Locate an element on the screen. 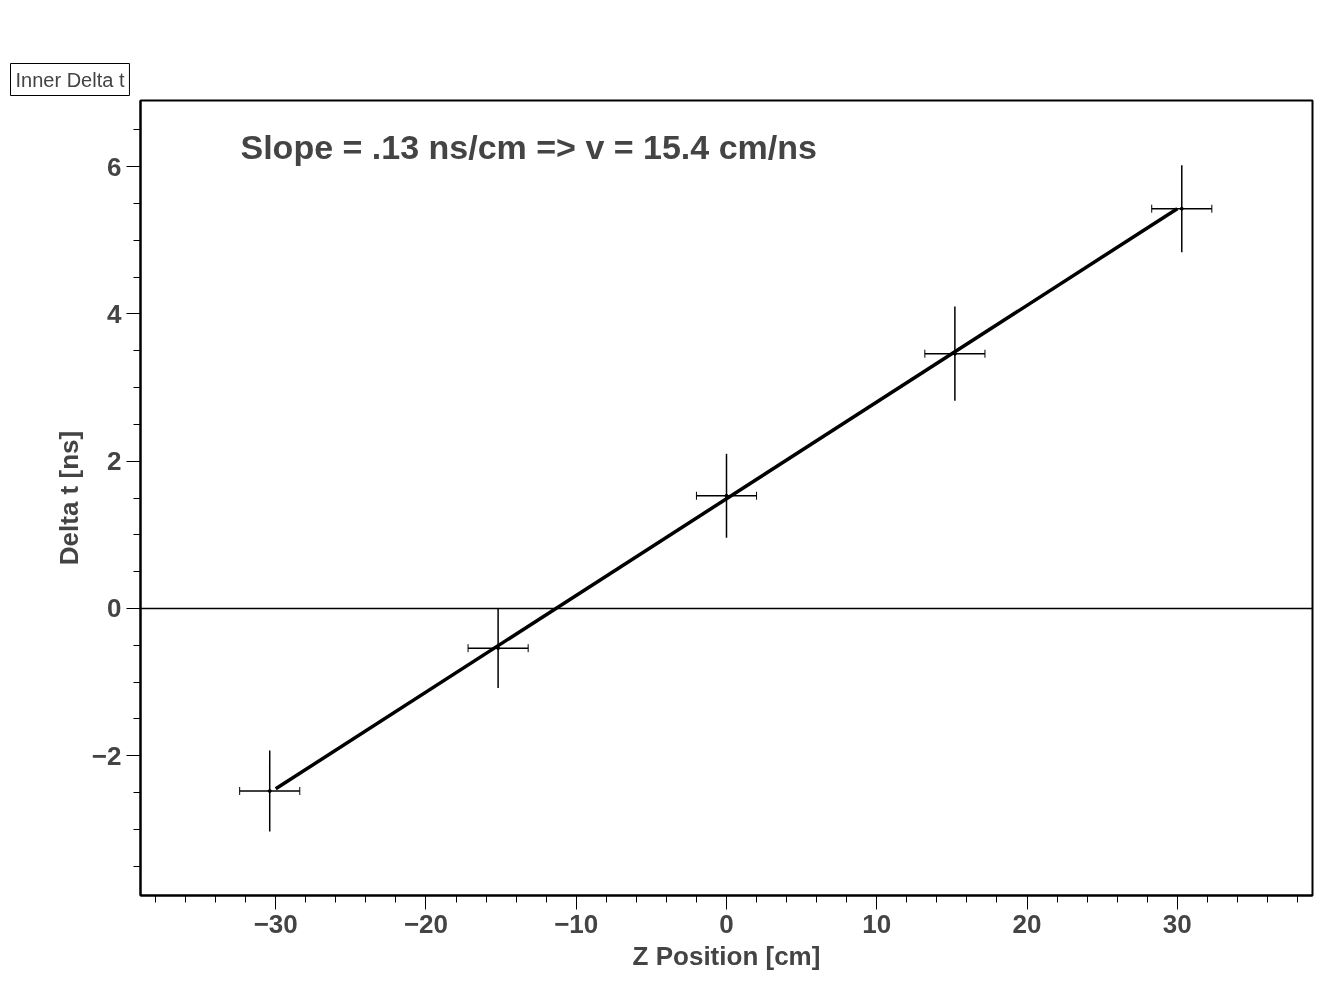 The image size is (1331, 991). x-tick-label: −10 is located at coordinates (576, 923).